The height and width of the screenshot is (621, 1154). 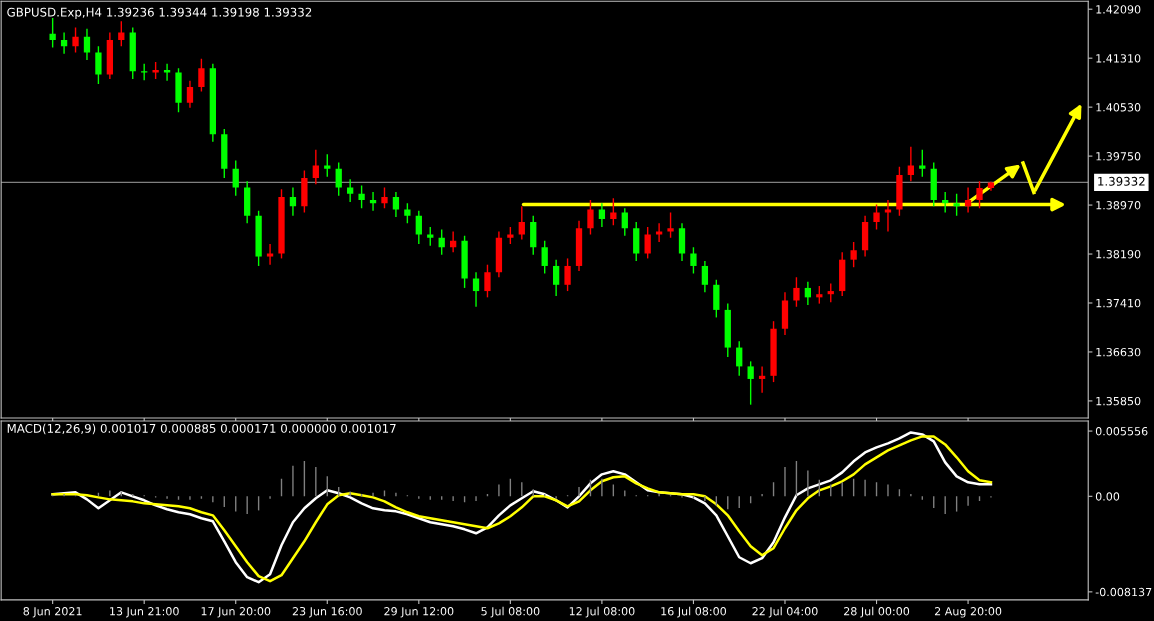 I want to click on x-tick-label: 22 Jul 04:00, so click(x=785, y=612).